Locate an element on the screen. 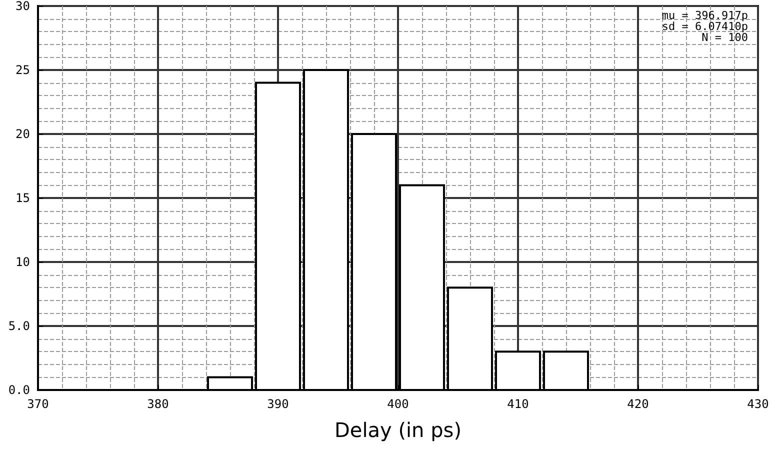 Image resolution: width=778 pixels, height=456 pixels. annotation: N = 100 is located at coordinates (725, 37).